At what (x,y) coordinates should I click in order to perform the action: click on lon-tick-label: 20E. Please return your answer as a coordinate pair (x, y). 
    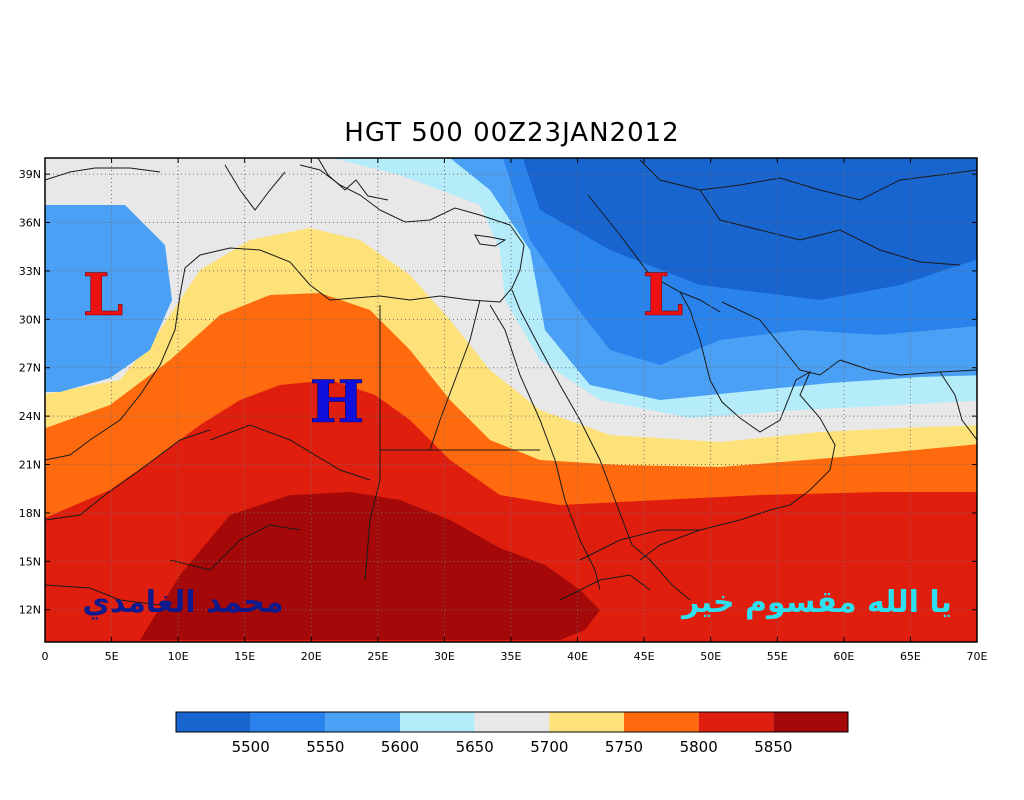
    Looking at the image, I should click on (311, 656).